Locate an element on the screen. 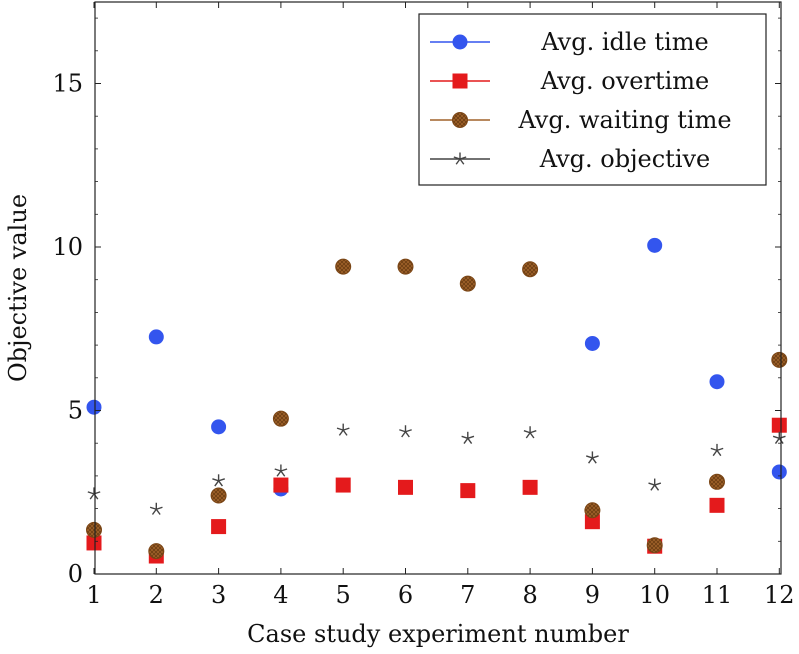  x-tick-label: 6 is located at coordinates (405, 595).